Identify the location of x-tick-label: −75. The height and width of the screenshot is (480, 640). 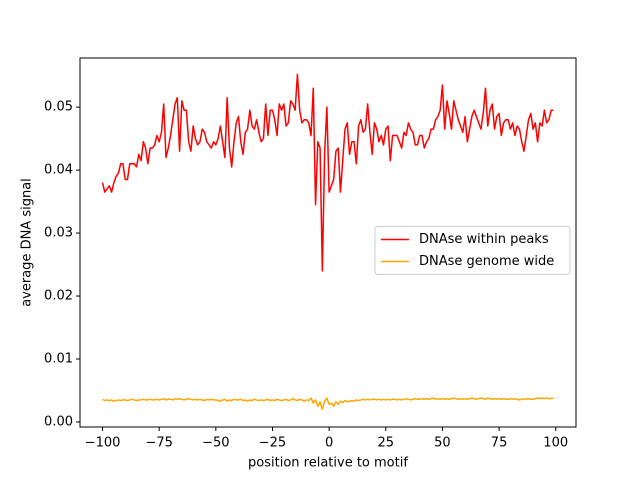
(158, 443).